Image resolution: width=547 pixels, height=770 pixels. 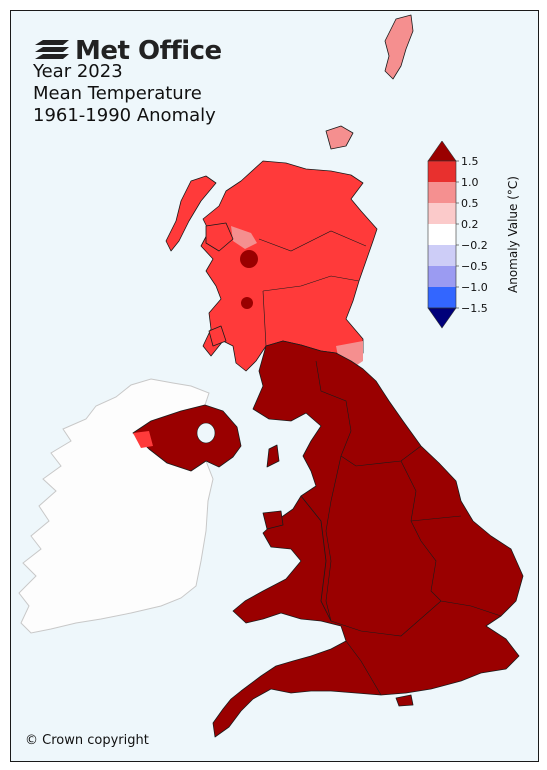 I want to click on ni-west-tip, so click(x=143, y=439).